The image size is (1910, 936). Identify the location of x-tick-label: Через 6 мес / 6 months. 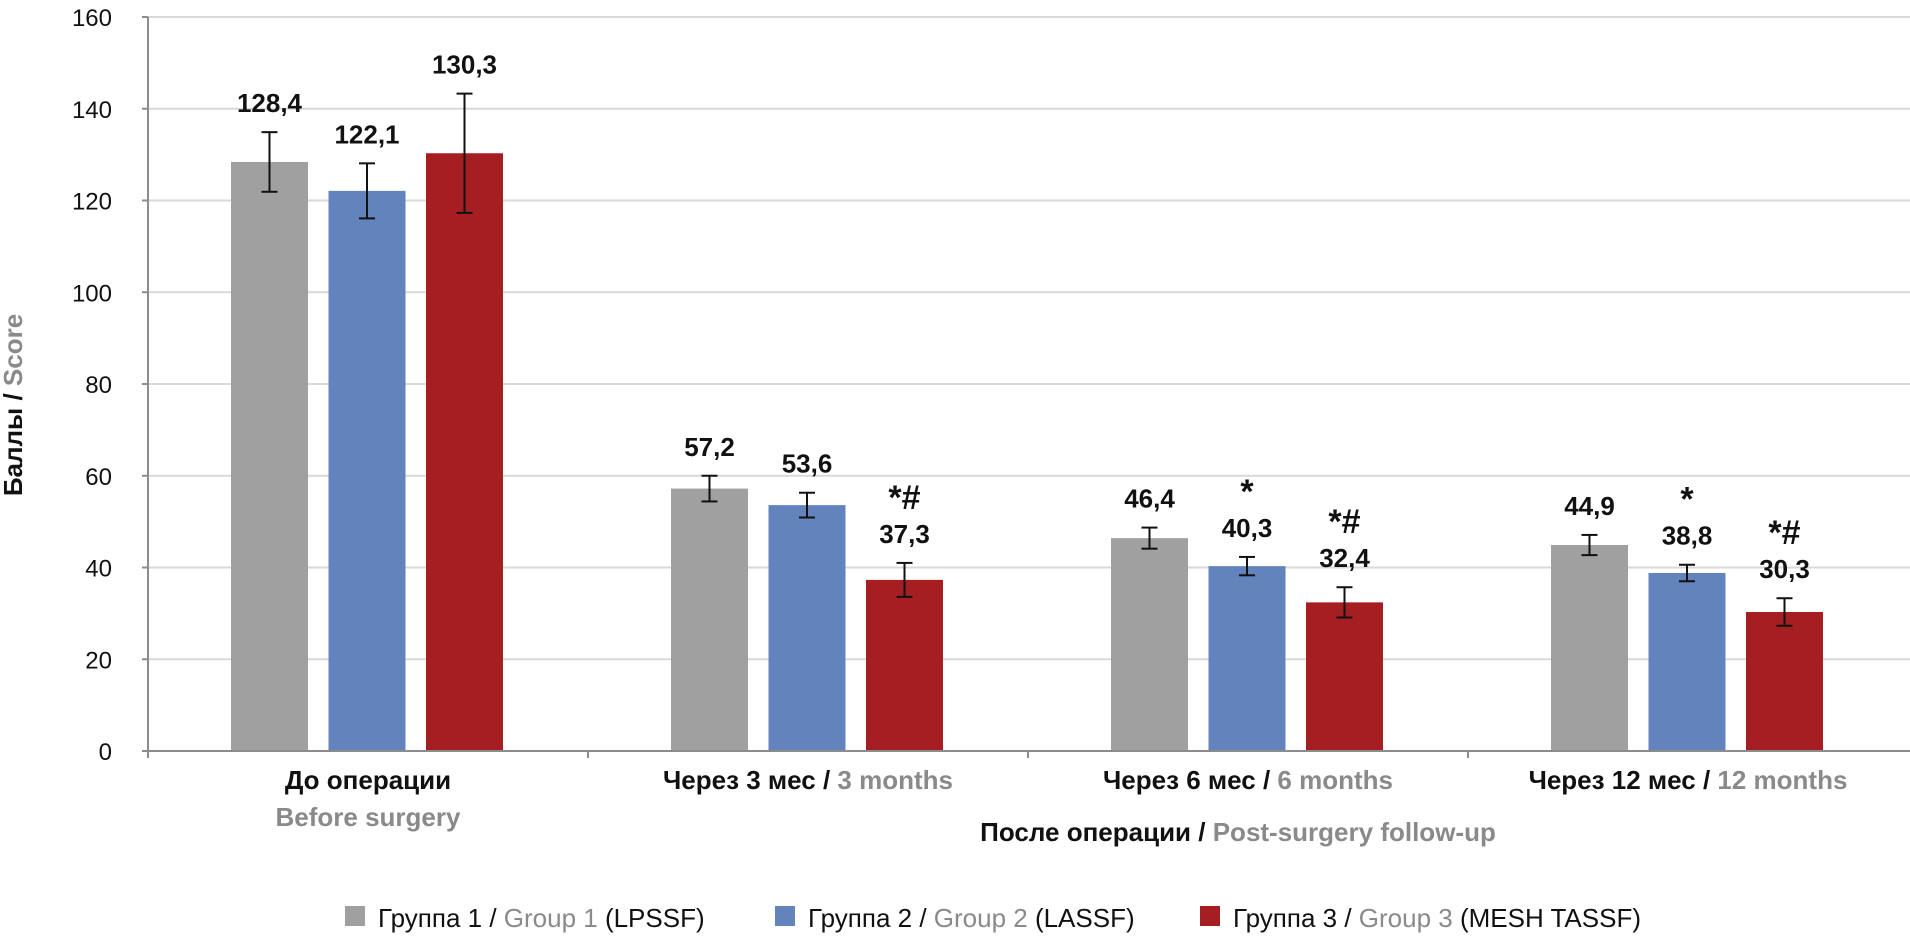
(1248, 780).